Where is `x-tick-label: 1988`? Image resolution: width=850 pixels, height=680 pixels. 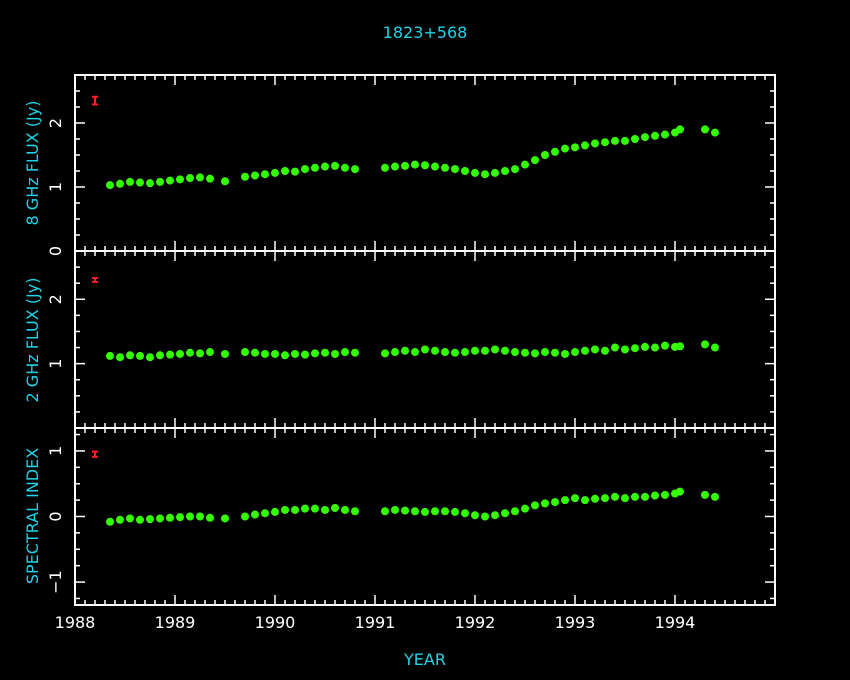
x-tick-label: 1988 is located at coordinates (75, 622).